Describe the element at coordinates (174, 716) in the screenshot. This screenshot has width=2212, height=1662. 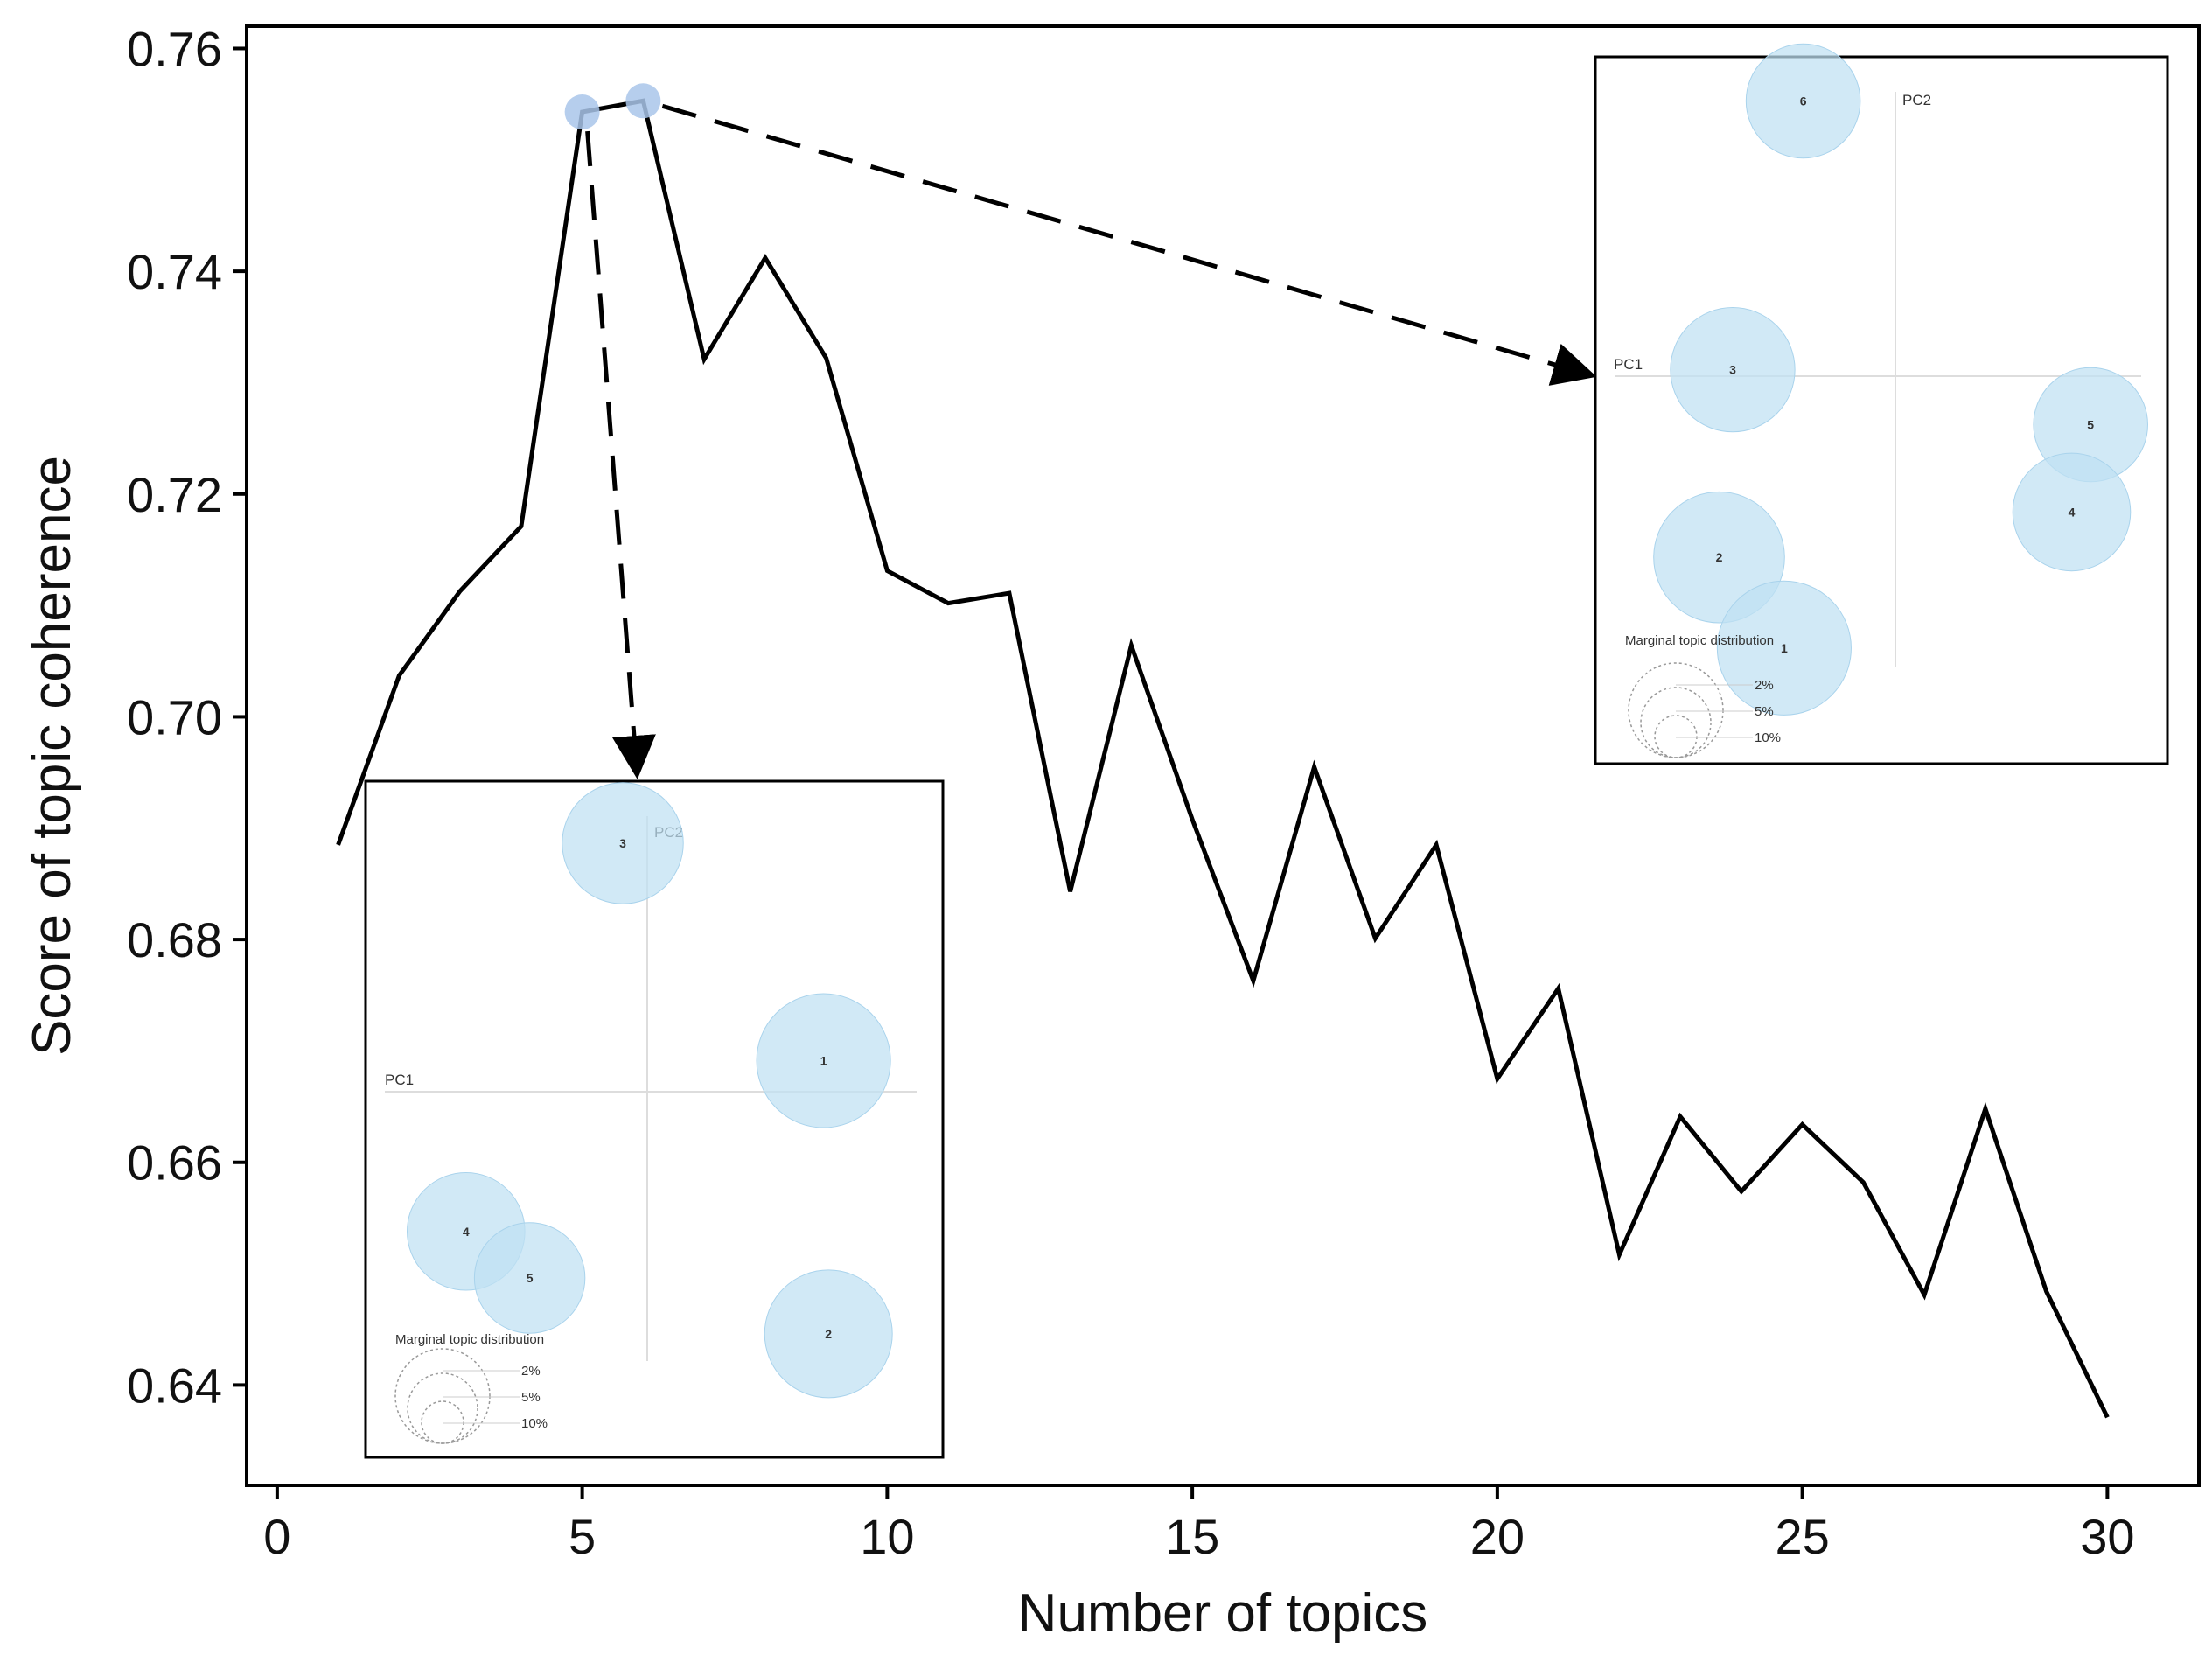
I see `y-tick-label: 0.70` at that location.